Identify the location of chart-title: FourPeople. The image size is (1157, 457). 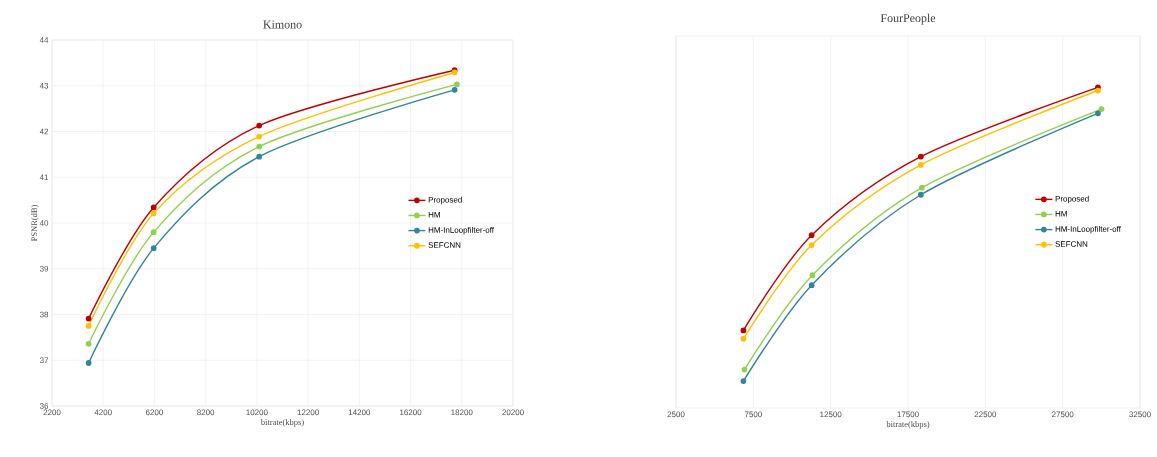
(908, 19).